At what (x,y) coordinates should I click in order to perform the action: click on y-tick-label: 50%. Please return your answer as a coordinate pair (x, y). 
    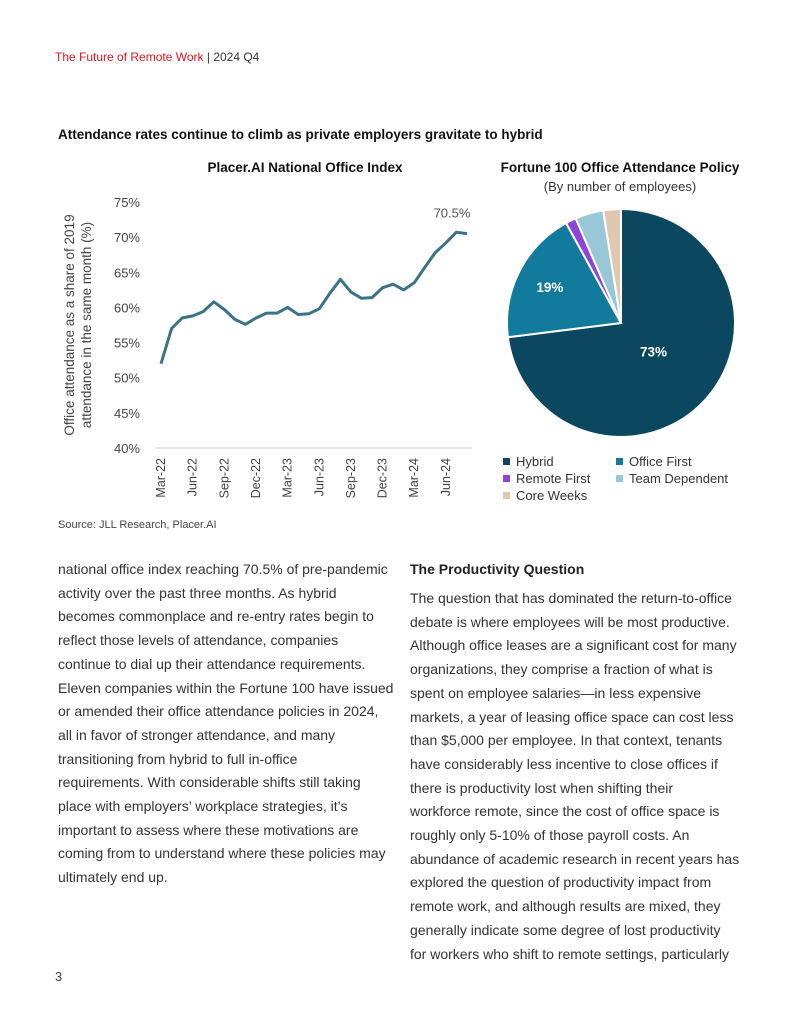
    Looking at the image, I should click on (127, 378).